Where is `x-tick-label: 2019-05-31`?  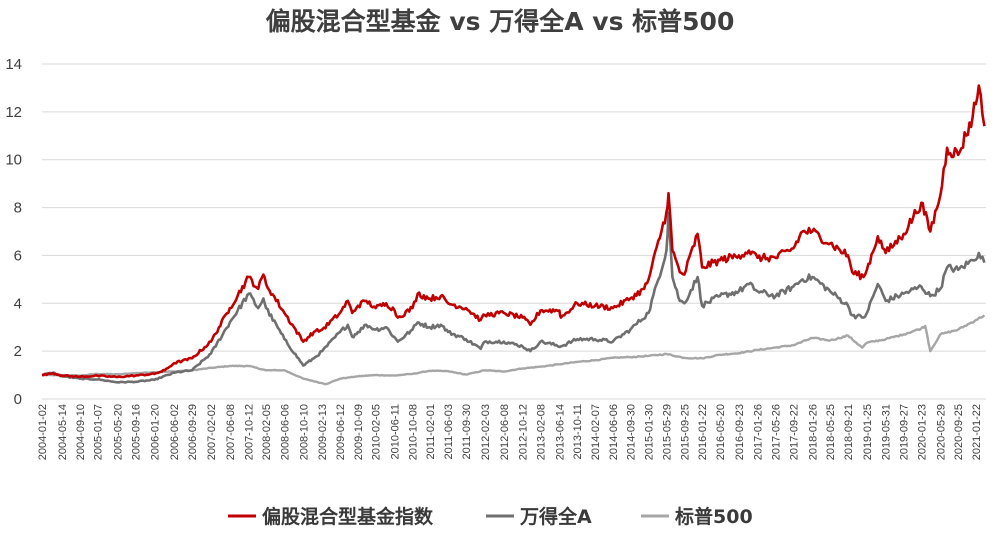
x-tick-label: 2019-05-31 is located at coordinates (887, 432).